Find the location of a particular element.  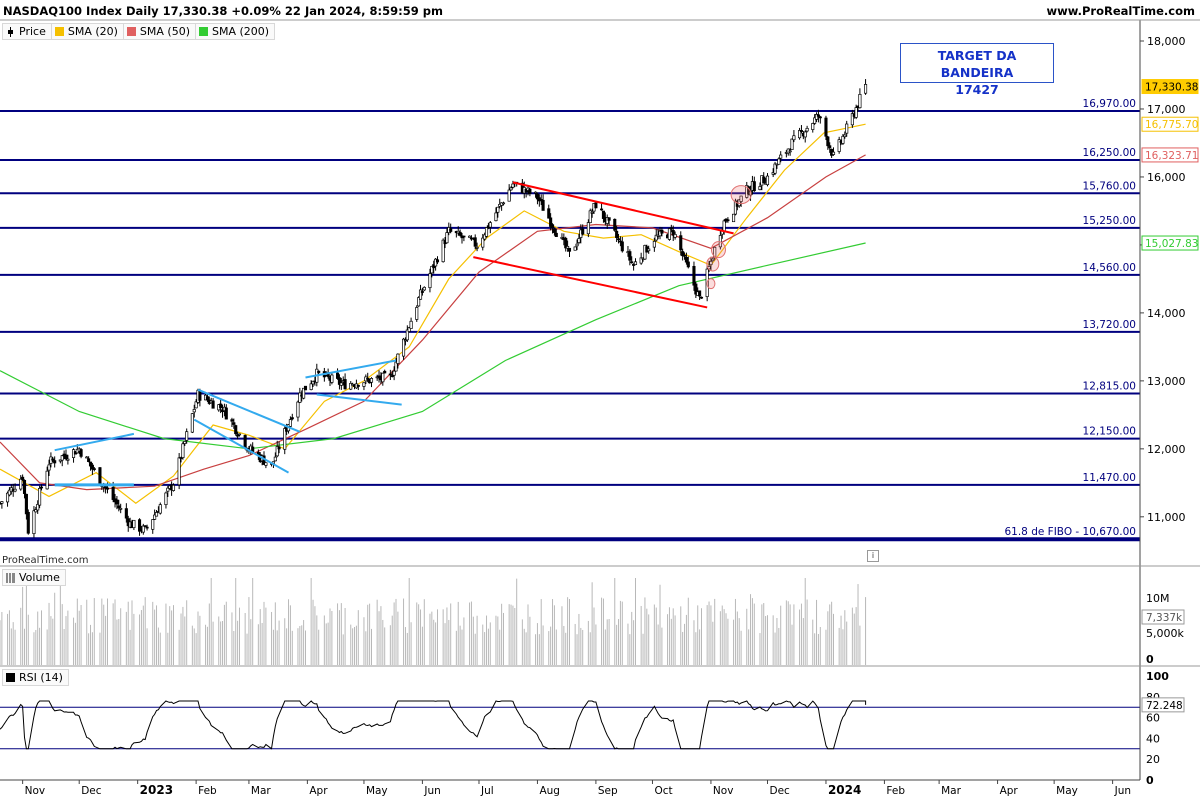

site-link: www.ProRealTime.com is located at coordinates (1120, 11).